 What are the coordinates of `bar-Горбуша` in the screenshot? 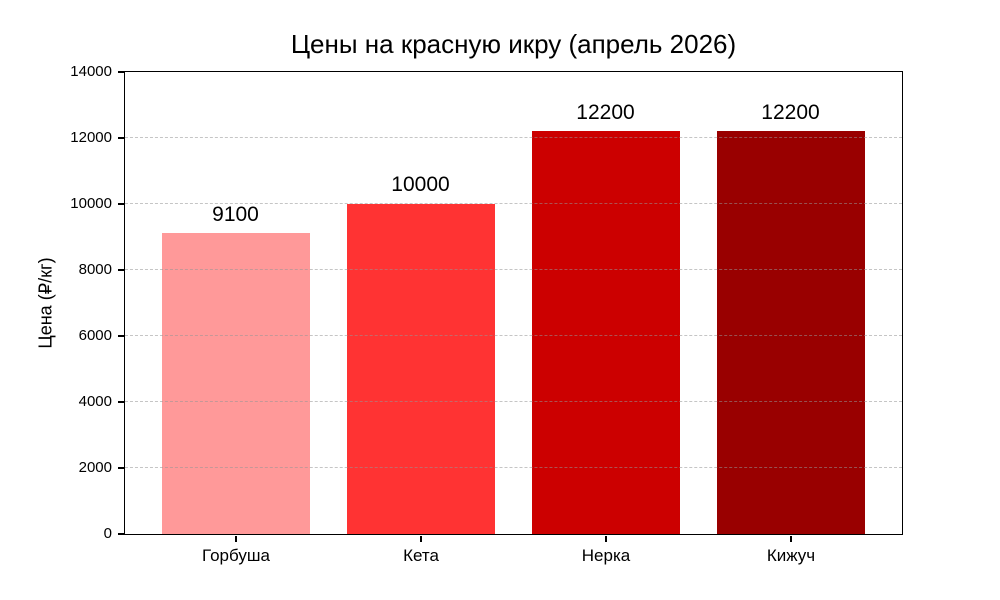 It's located at (235, 383).